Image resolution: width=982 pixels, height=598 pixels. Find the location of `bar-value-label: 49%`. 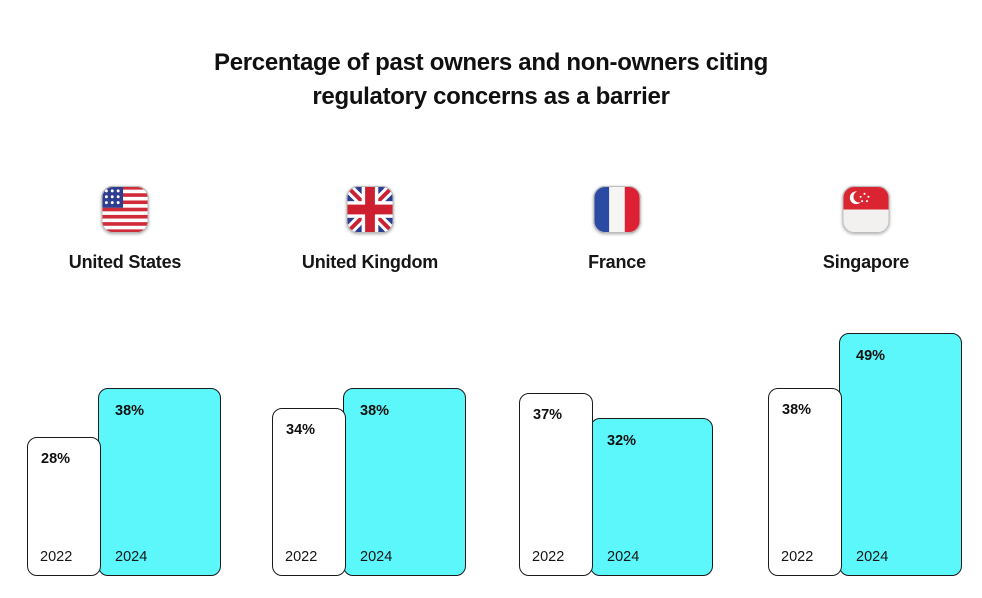

bar-value-label: 49% is located at coordinates (871, 356).